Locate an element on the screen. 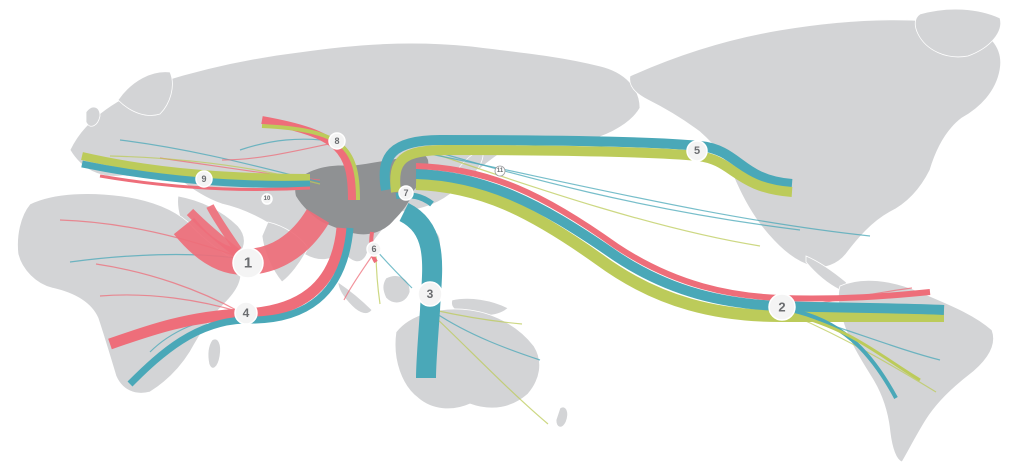 The image size is (1010, 468). marker-label: 10 is located at coordinates (267, 199).